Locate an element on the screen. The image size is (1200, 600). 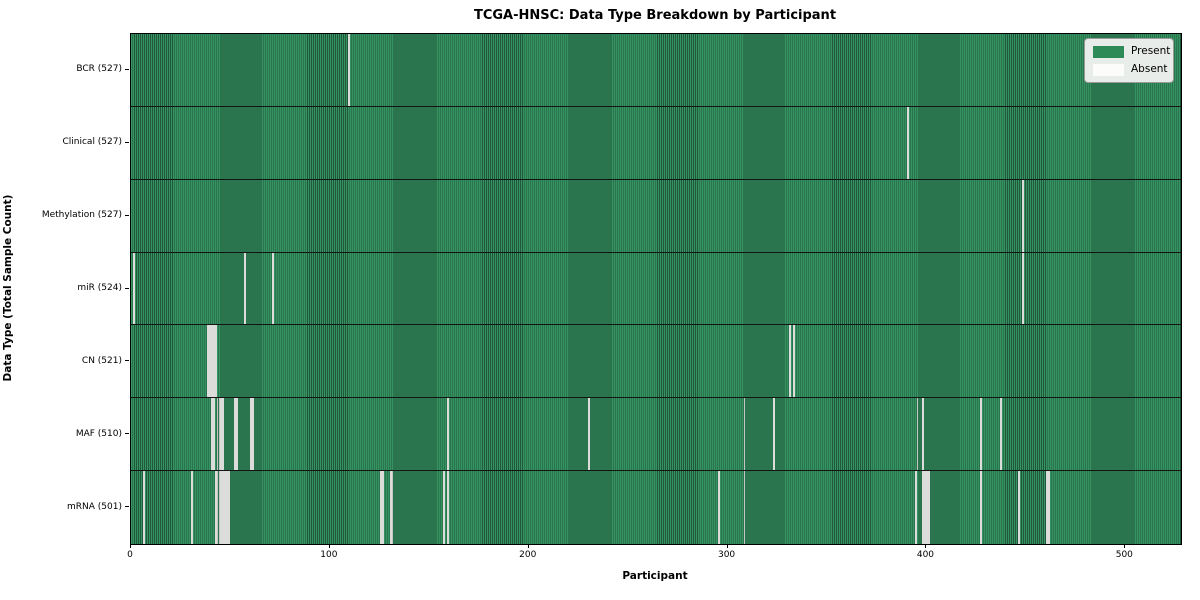
x-tick-label-200: 200 is located at coordinates (528, 555).